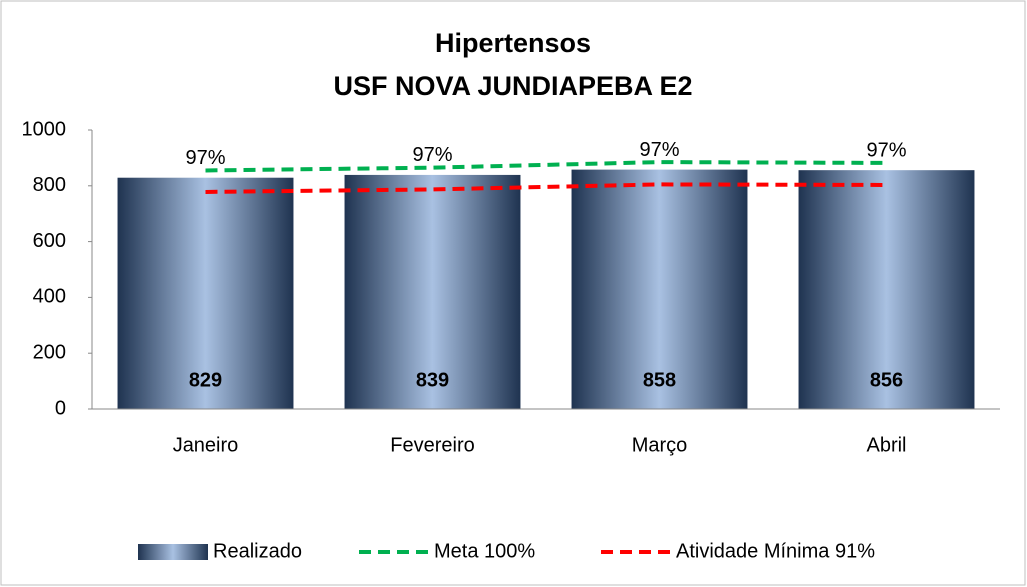 The width and height of the screenshot is (1027, 587). What do you see at coordinates (49, 297) in the screenshot?
I see `y-tick-label: 400` at bounding box center [49, 297].